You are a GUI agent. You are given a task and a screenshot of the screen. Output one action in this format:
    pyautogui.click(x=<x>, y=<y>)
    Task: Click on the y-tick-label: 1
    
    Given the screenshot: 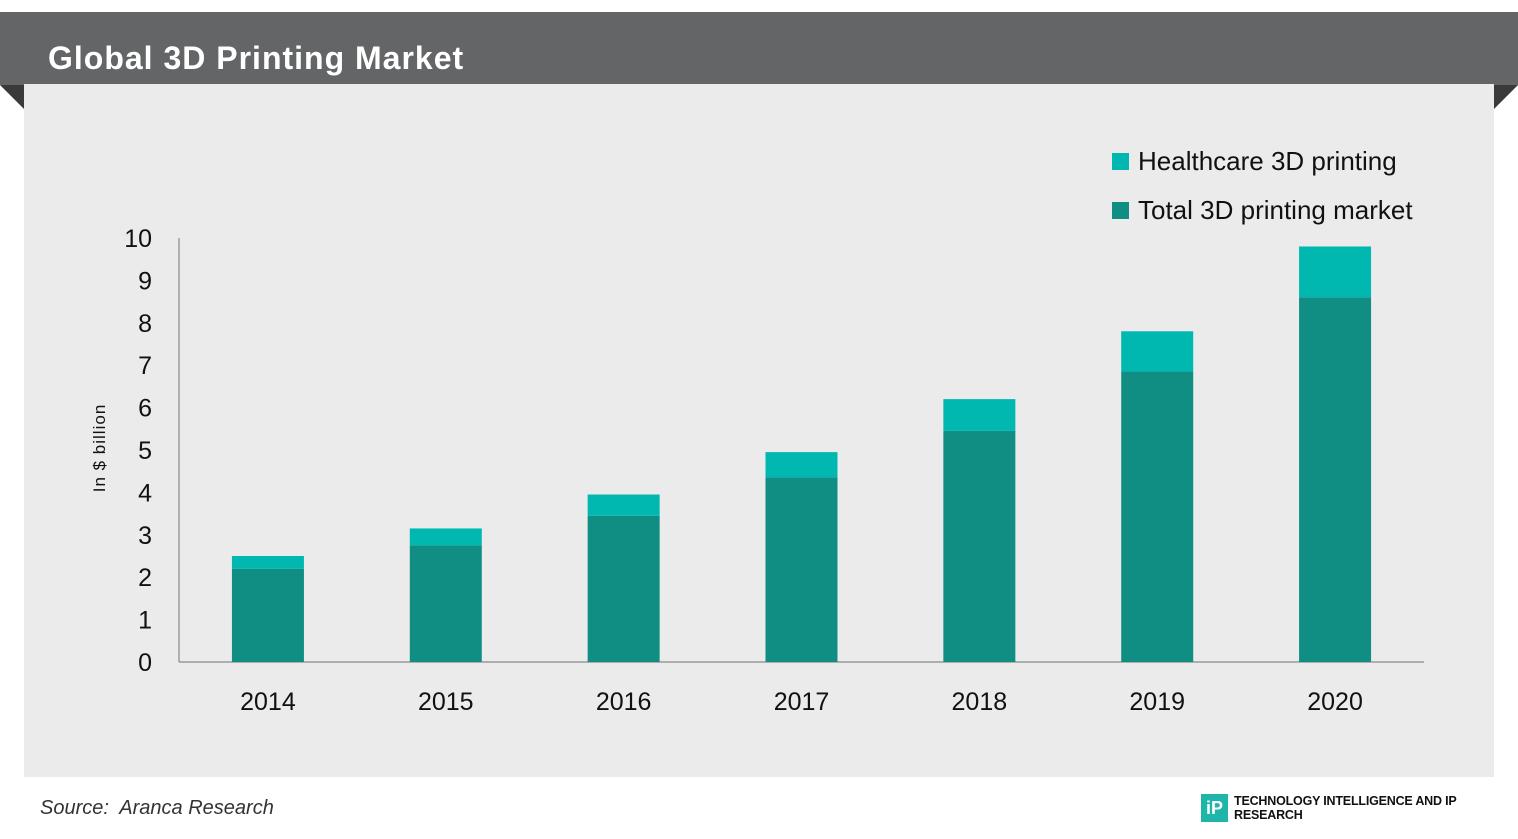 What is the action you would take?
    pyautogui.click(x=145, y=621)
    